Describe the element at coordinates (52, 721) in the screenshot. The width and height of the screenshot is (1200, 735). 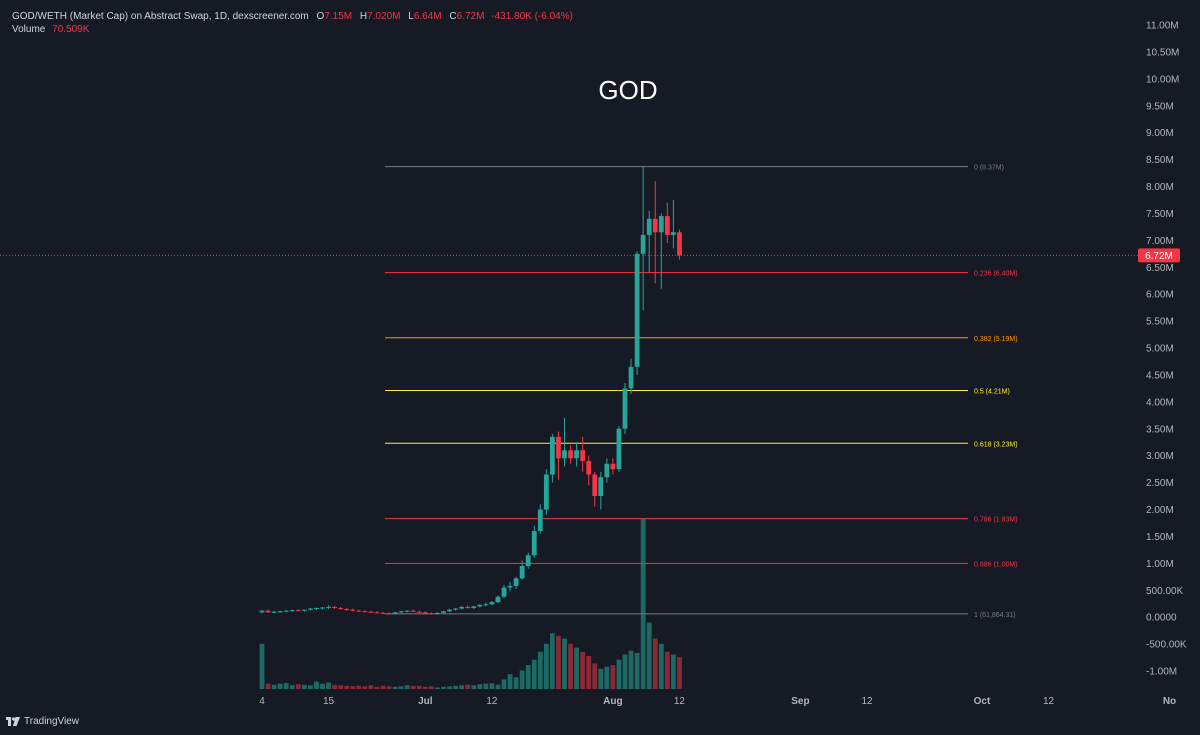
I see `logo-text: TradingView` at that location.